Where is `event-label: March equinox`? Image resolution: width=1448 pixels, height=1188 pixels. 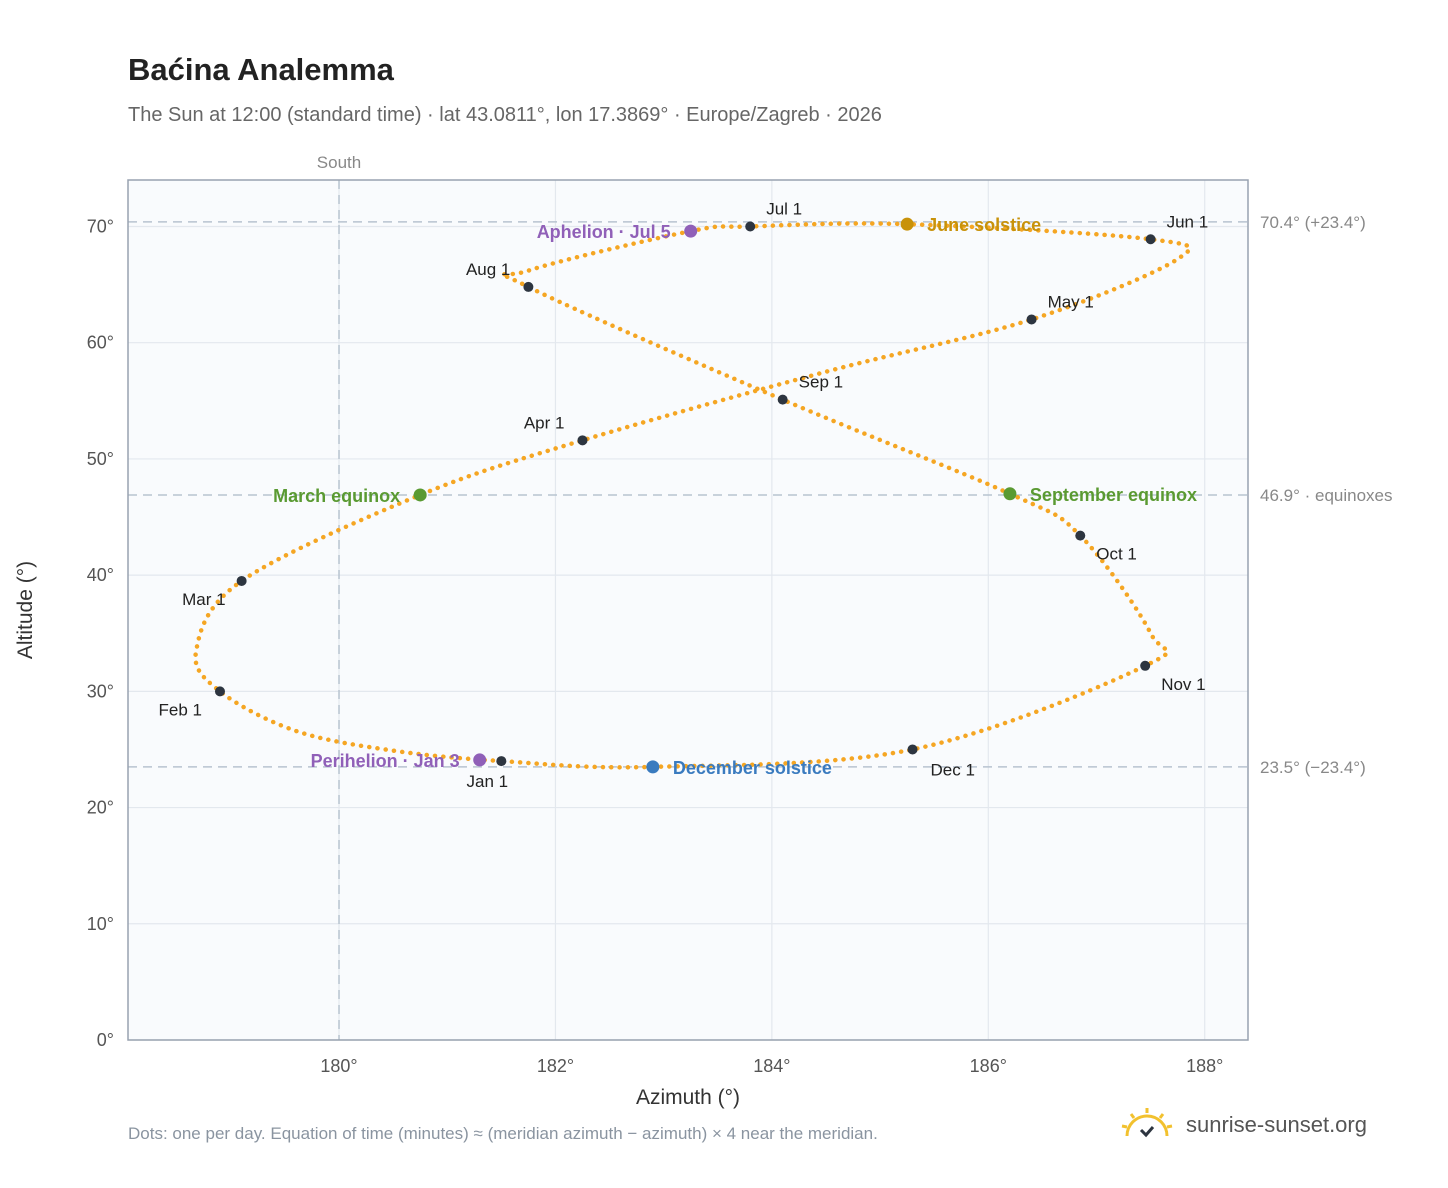
event-label: March equinox is located at coordinates (336, 496).